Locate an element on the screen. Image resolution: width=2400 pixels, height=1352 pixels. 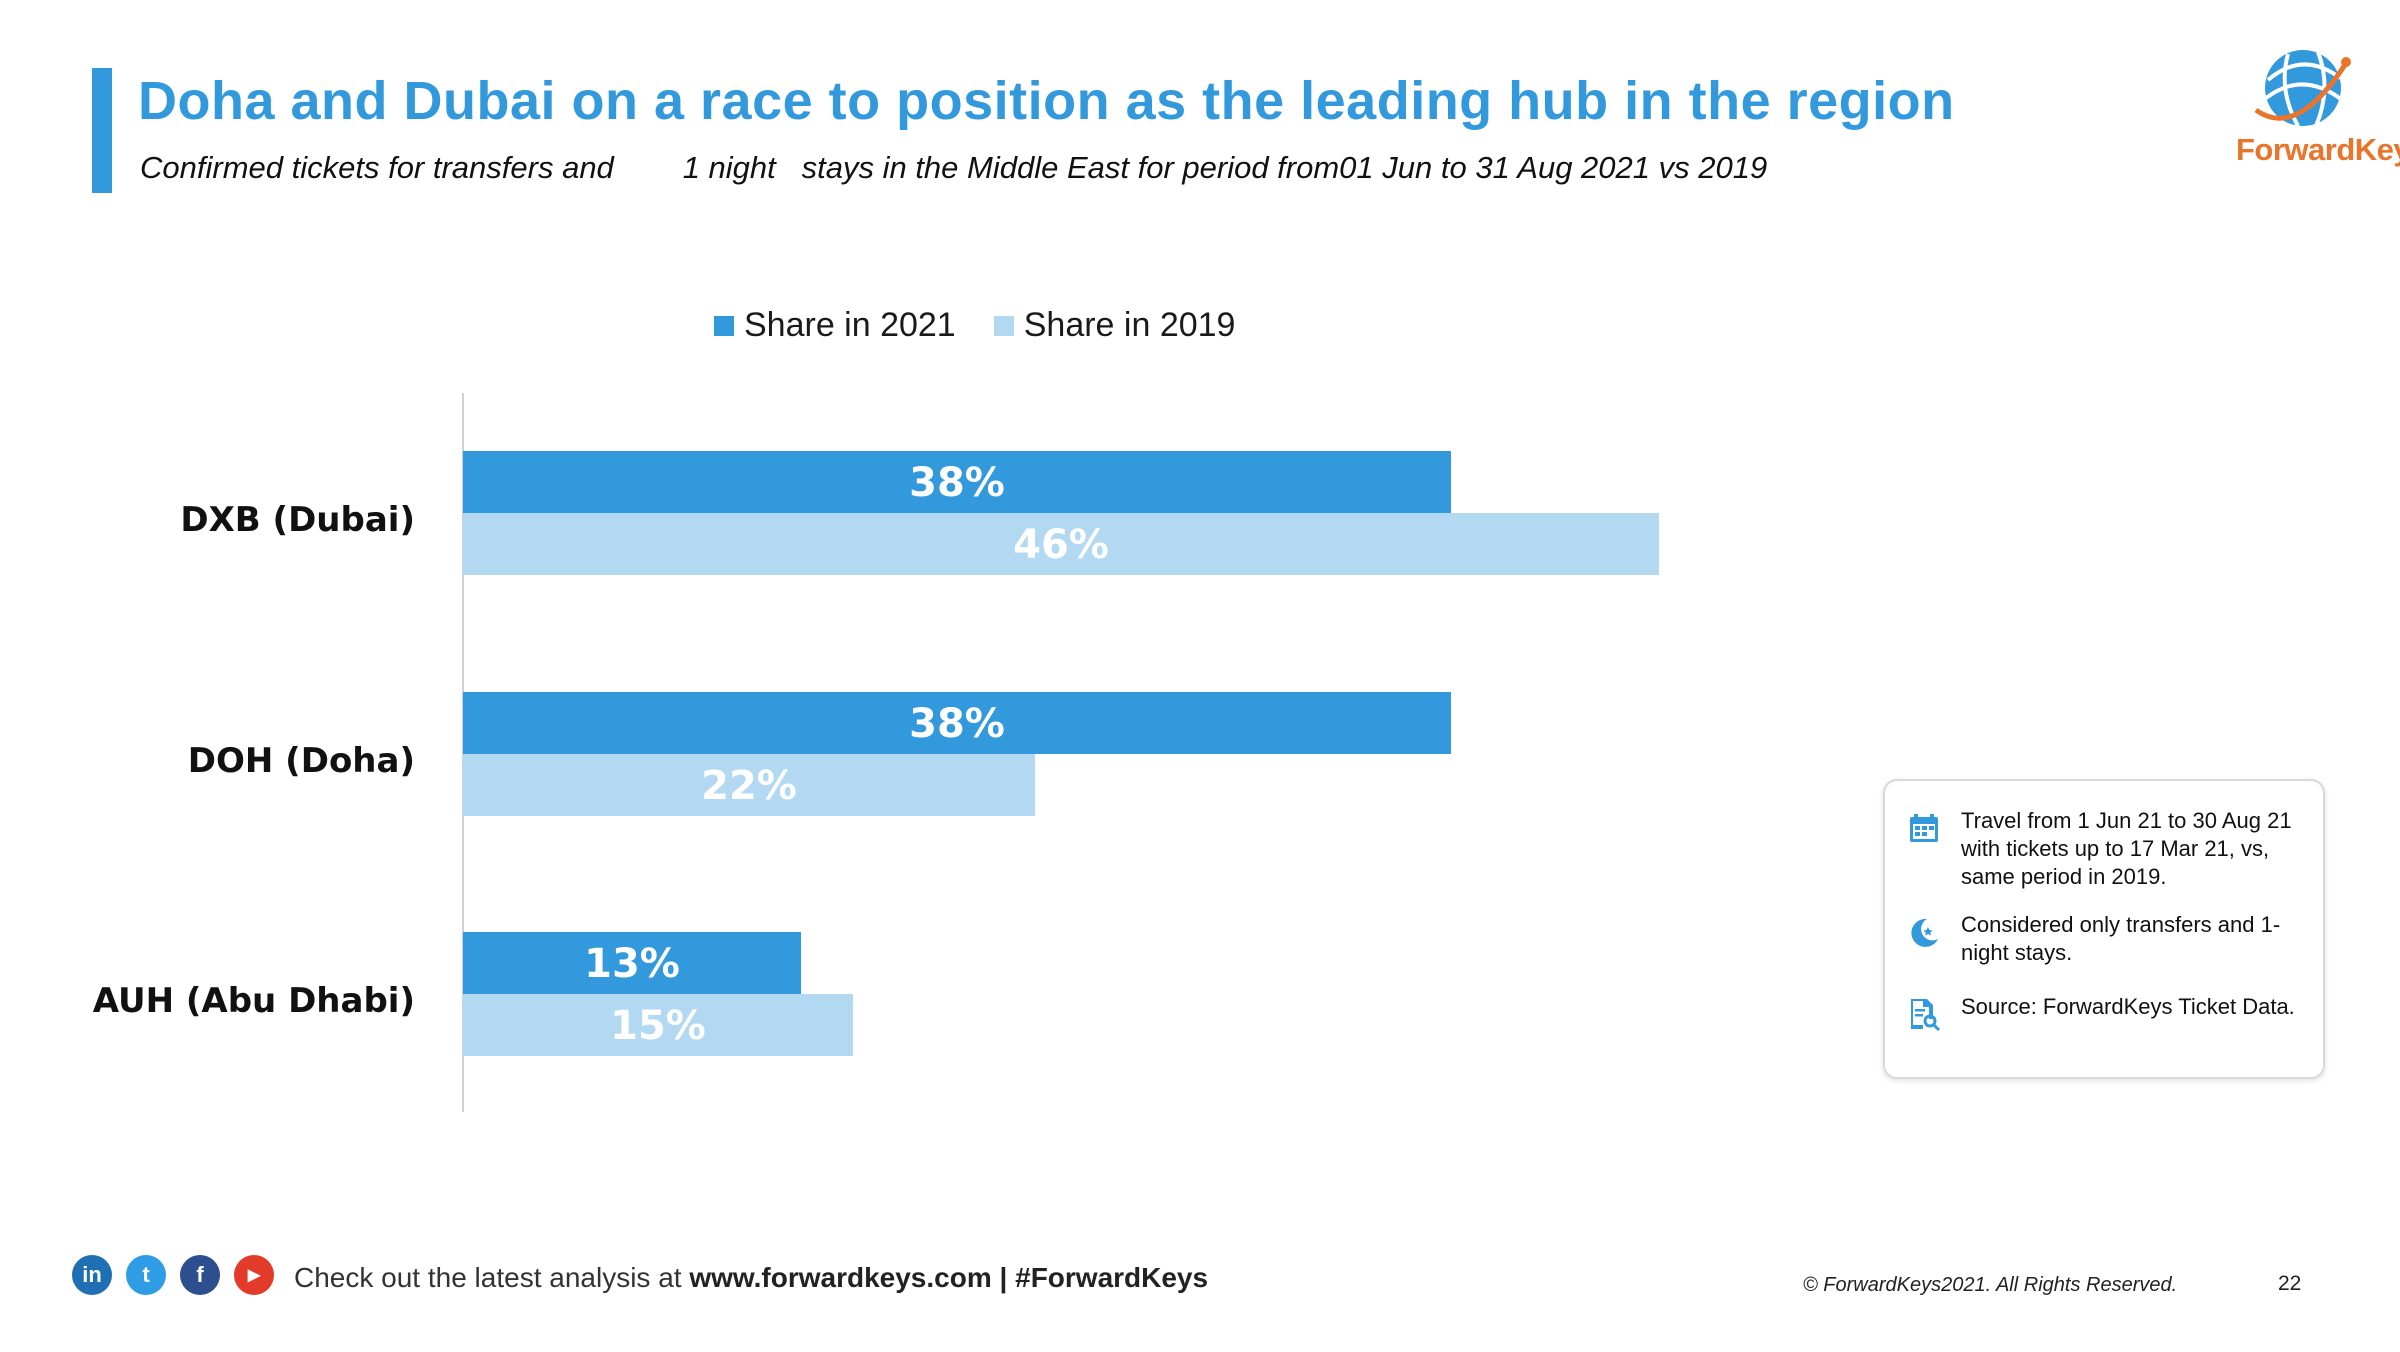
linkedin-glyph: in is located at coordinates (92, 1274).